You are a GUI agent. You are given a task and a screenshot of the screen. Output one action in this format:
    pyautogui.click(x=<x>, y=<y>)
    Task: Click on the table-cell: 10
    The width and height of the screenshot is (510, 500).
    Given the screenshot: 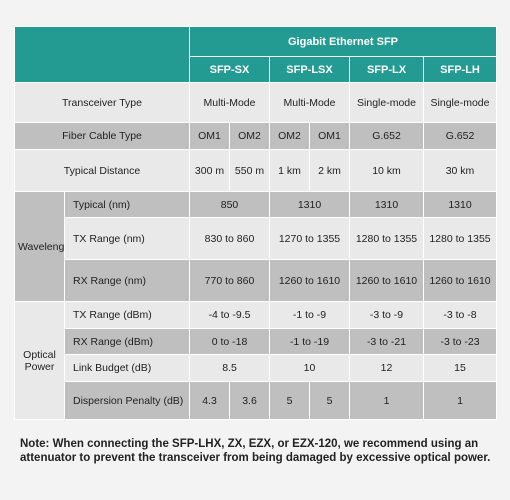 What is the action you would take?
    pyautogui.click(x=309, y=368)
    